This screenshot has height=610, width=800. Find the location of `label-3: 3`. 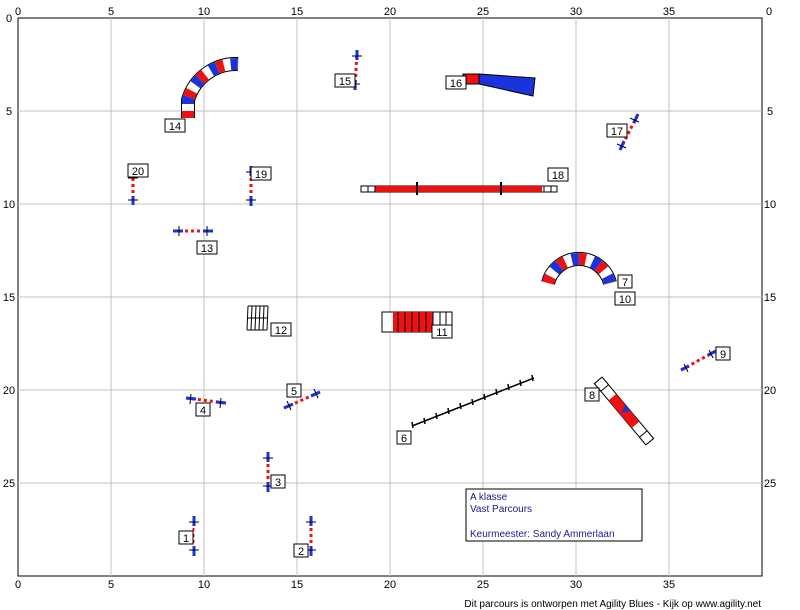

label-3: 3 is located at coordinates (278, 481).